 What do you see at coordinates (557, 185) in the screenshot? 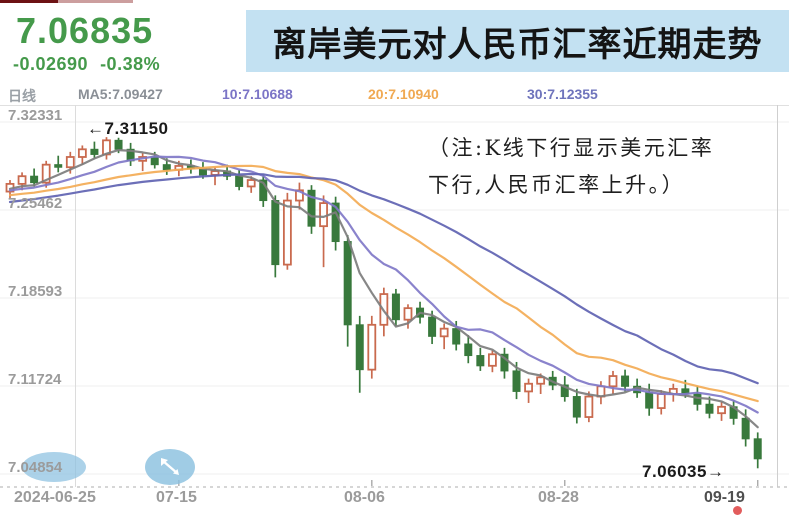
I see `note-line-2: 下行,人民币汇率上升。）` at bounding box center [557, 185].